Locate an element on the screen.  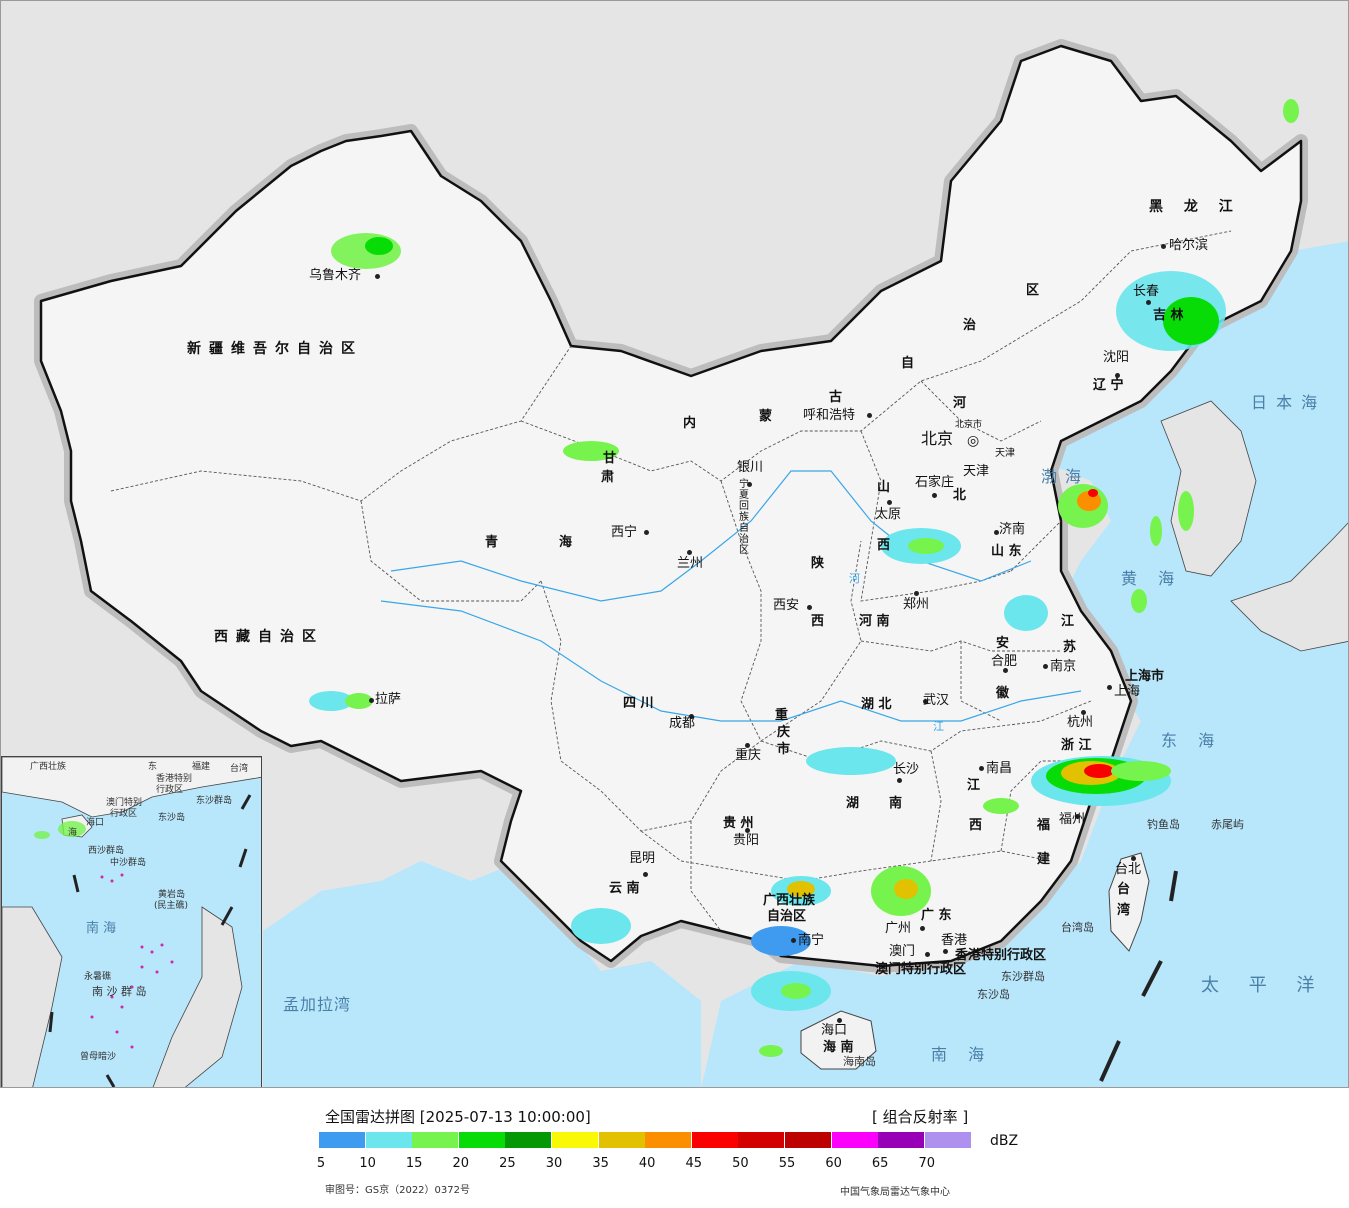
label-xinjiang: 新疆维吾尔自治区 is located at coordinates (275, 349).